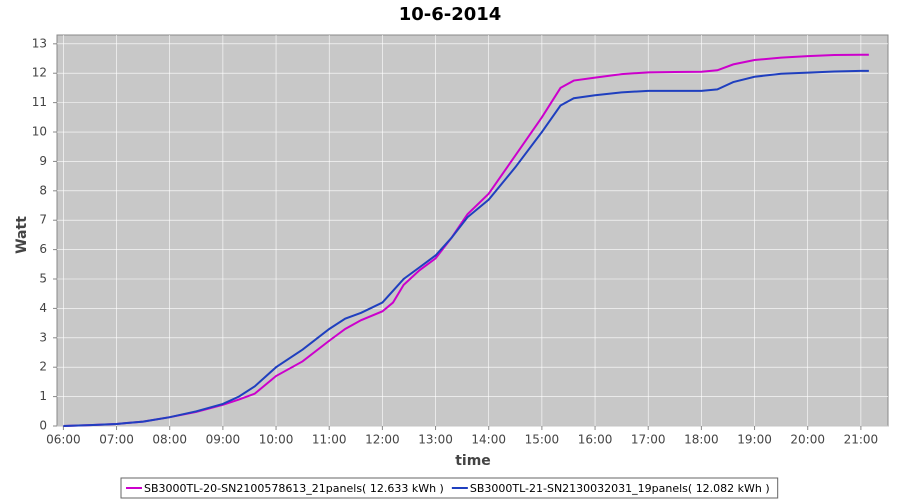  I want to click on x-tick-label: 21:00, so click(861, 440).